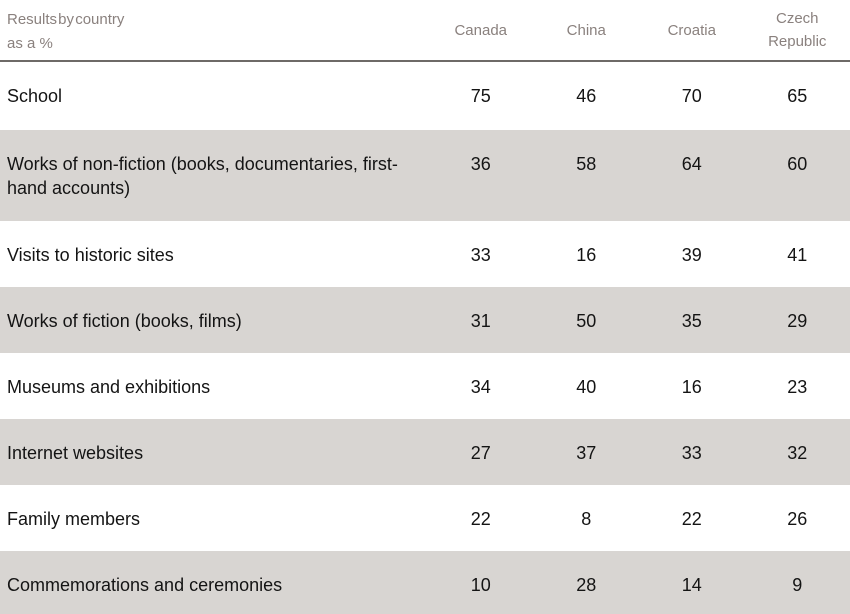 This screenshot has height=614, width=850. What do you see at coordinates (797, 321) in the screenshot?
I see `cell-value: 29` at bounding box center [797, 321].